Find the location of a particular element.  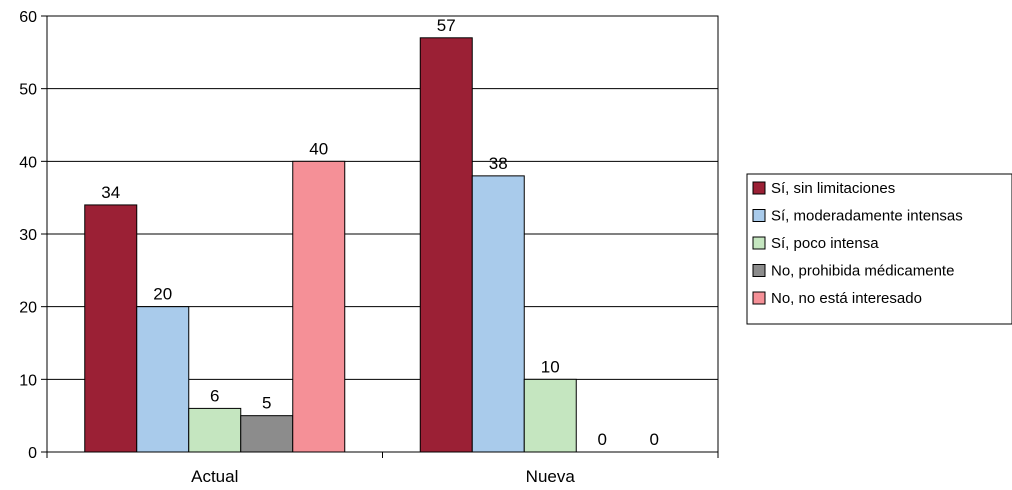

data-label: 40 is located at coordinates (318, 148).